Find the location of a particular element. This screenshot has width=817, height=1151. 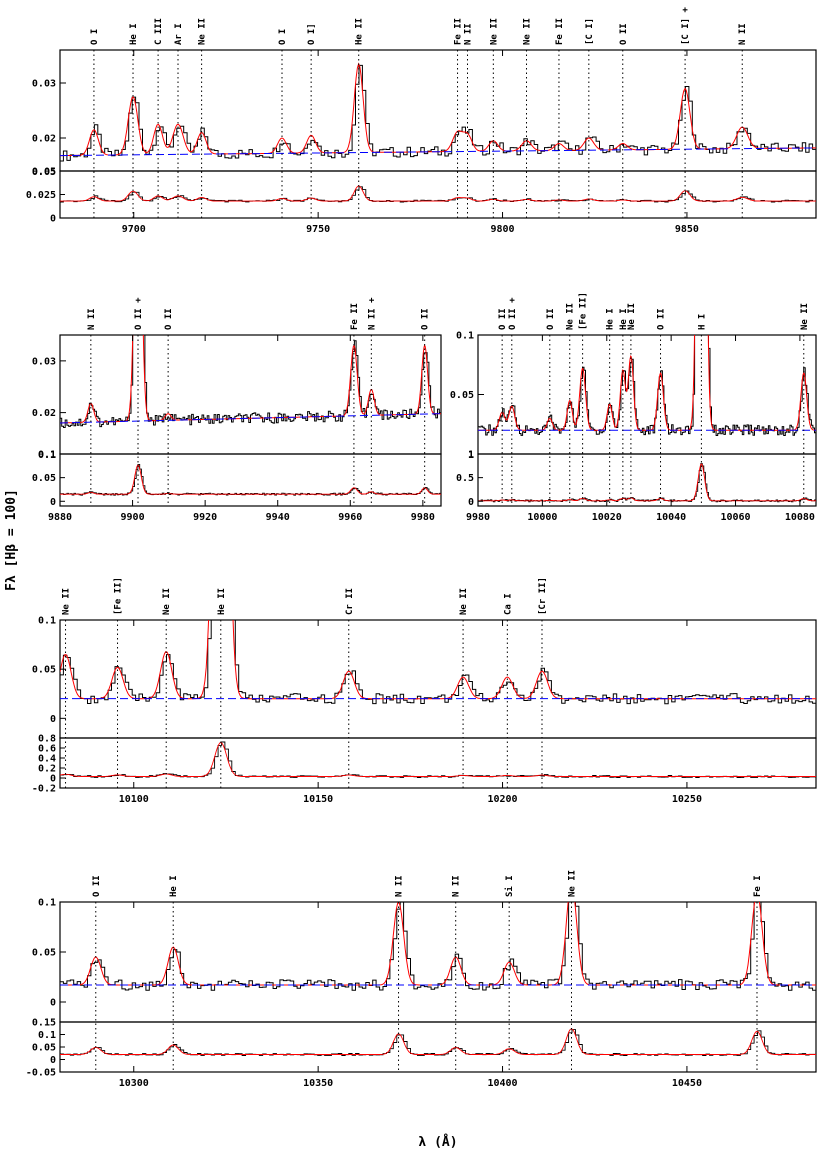

x-tick-label: 9880 is located at coordinates (60, 517).